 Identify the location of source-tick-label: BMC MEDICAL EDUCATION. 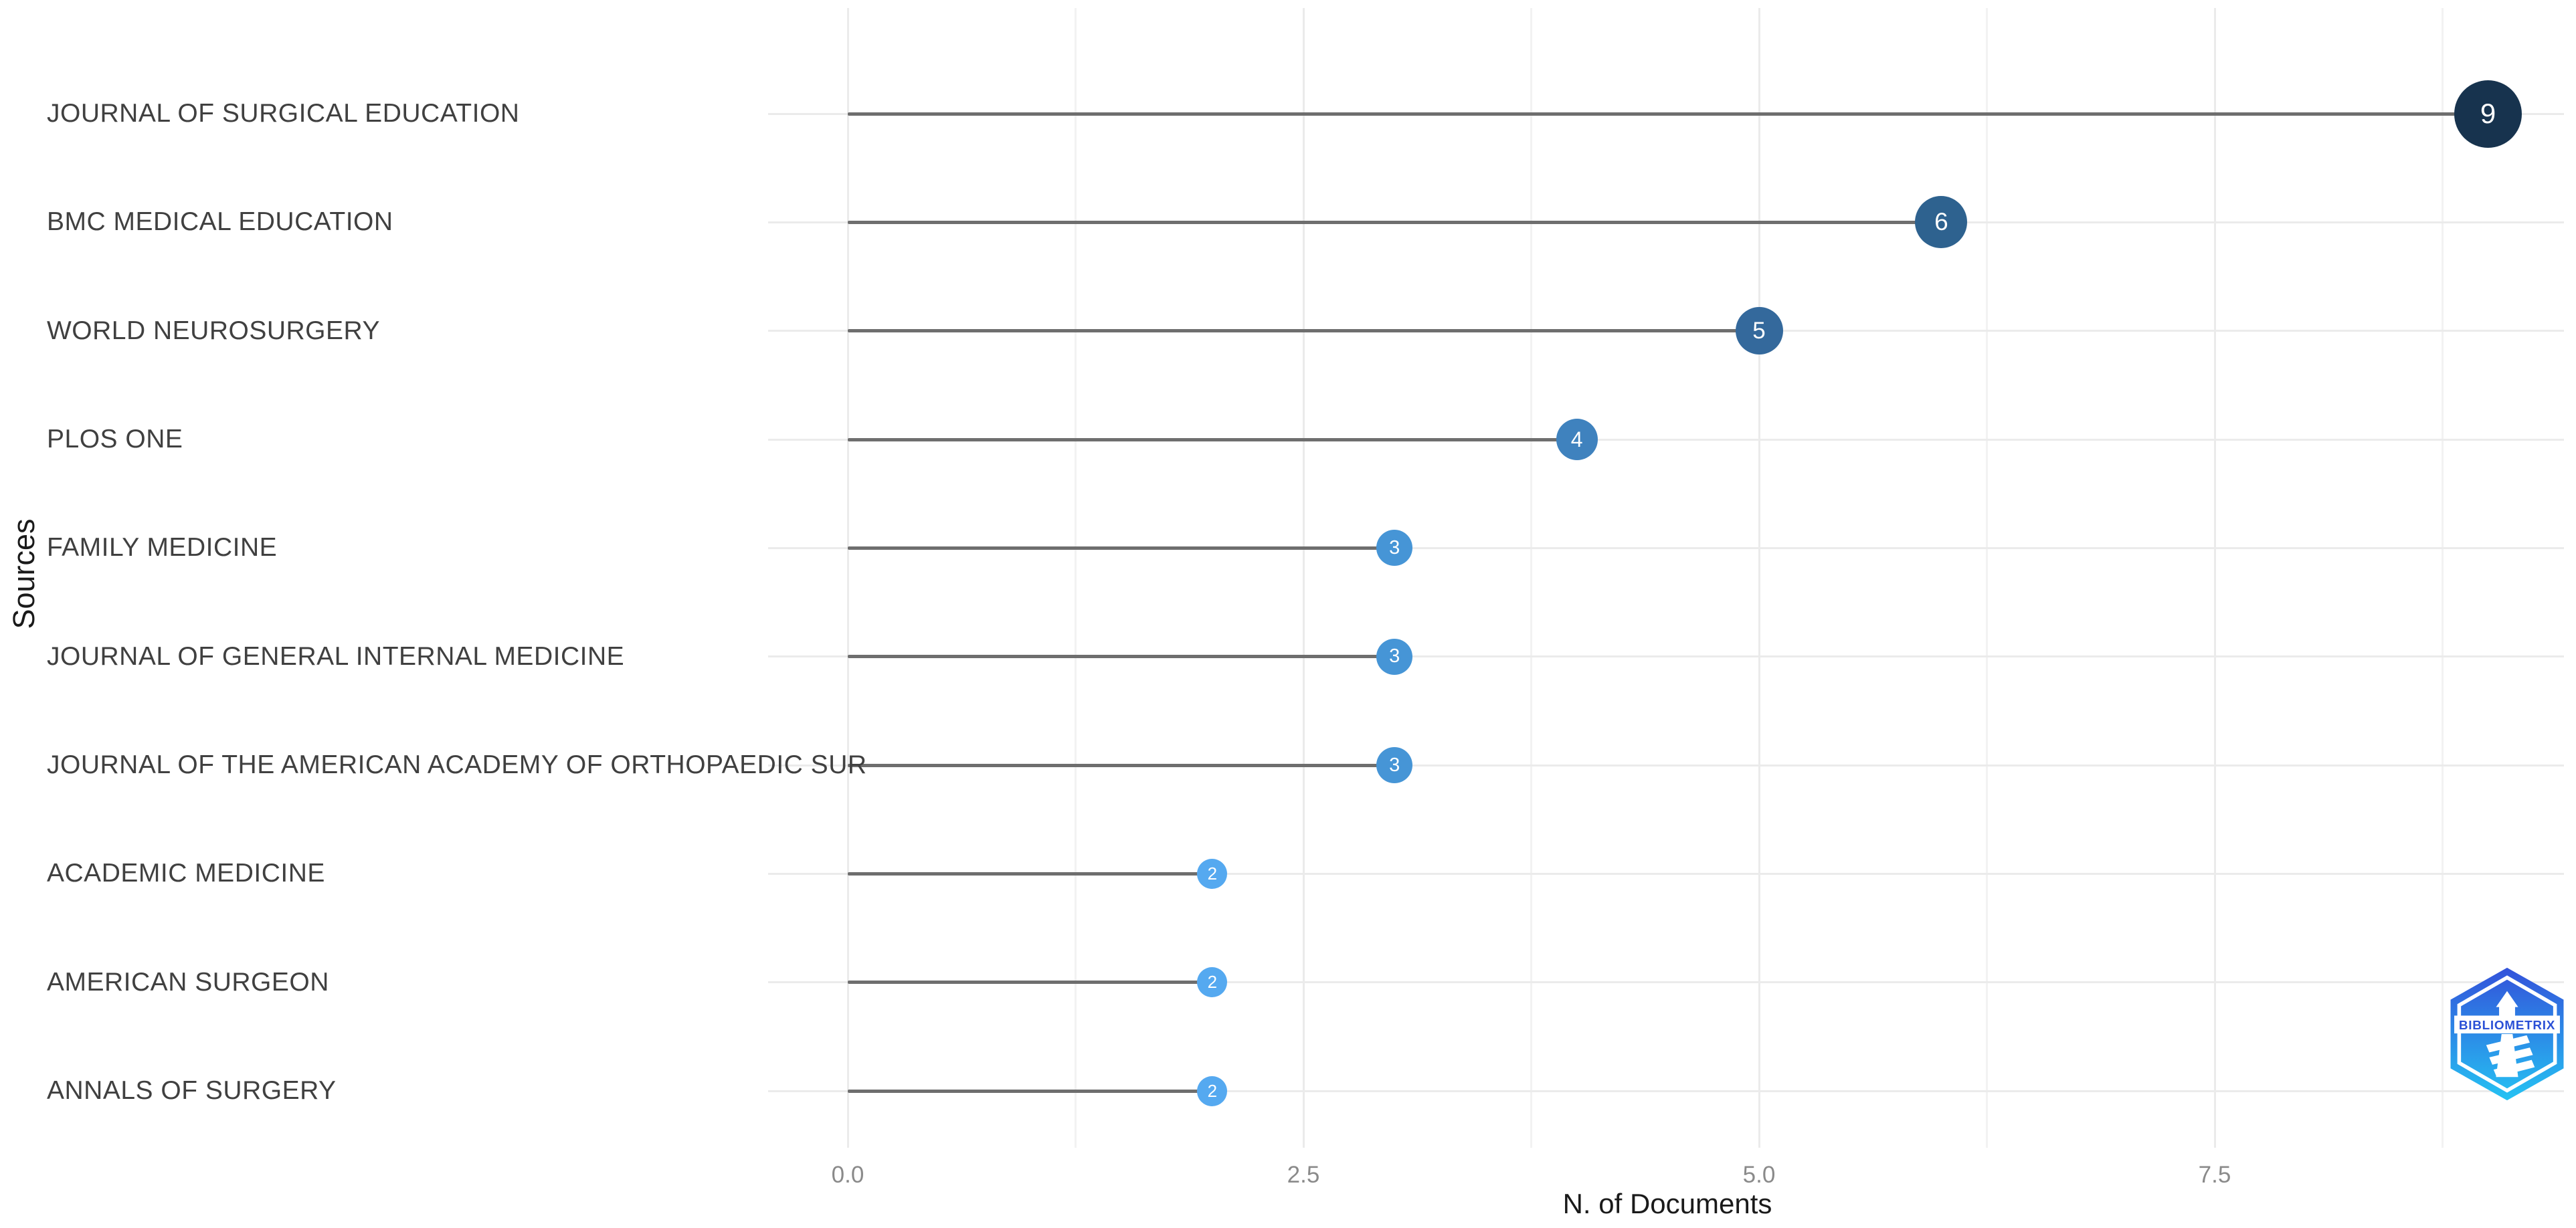
(220, 222).